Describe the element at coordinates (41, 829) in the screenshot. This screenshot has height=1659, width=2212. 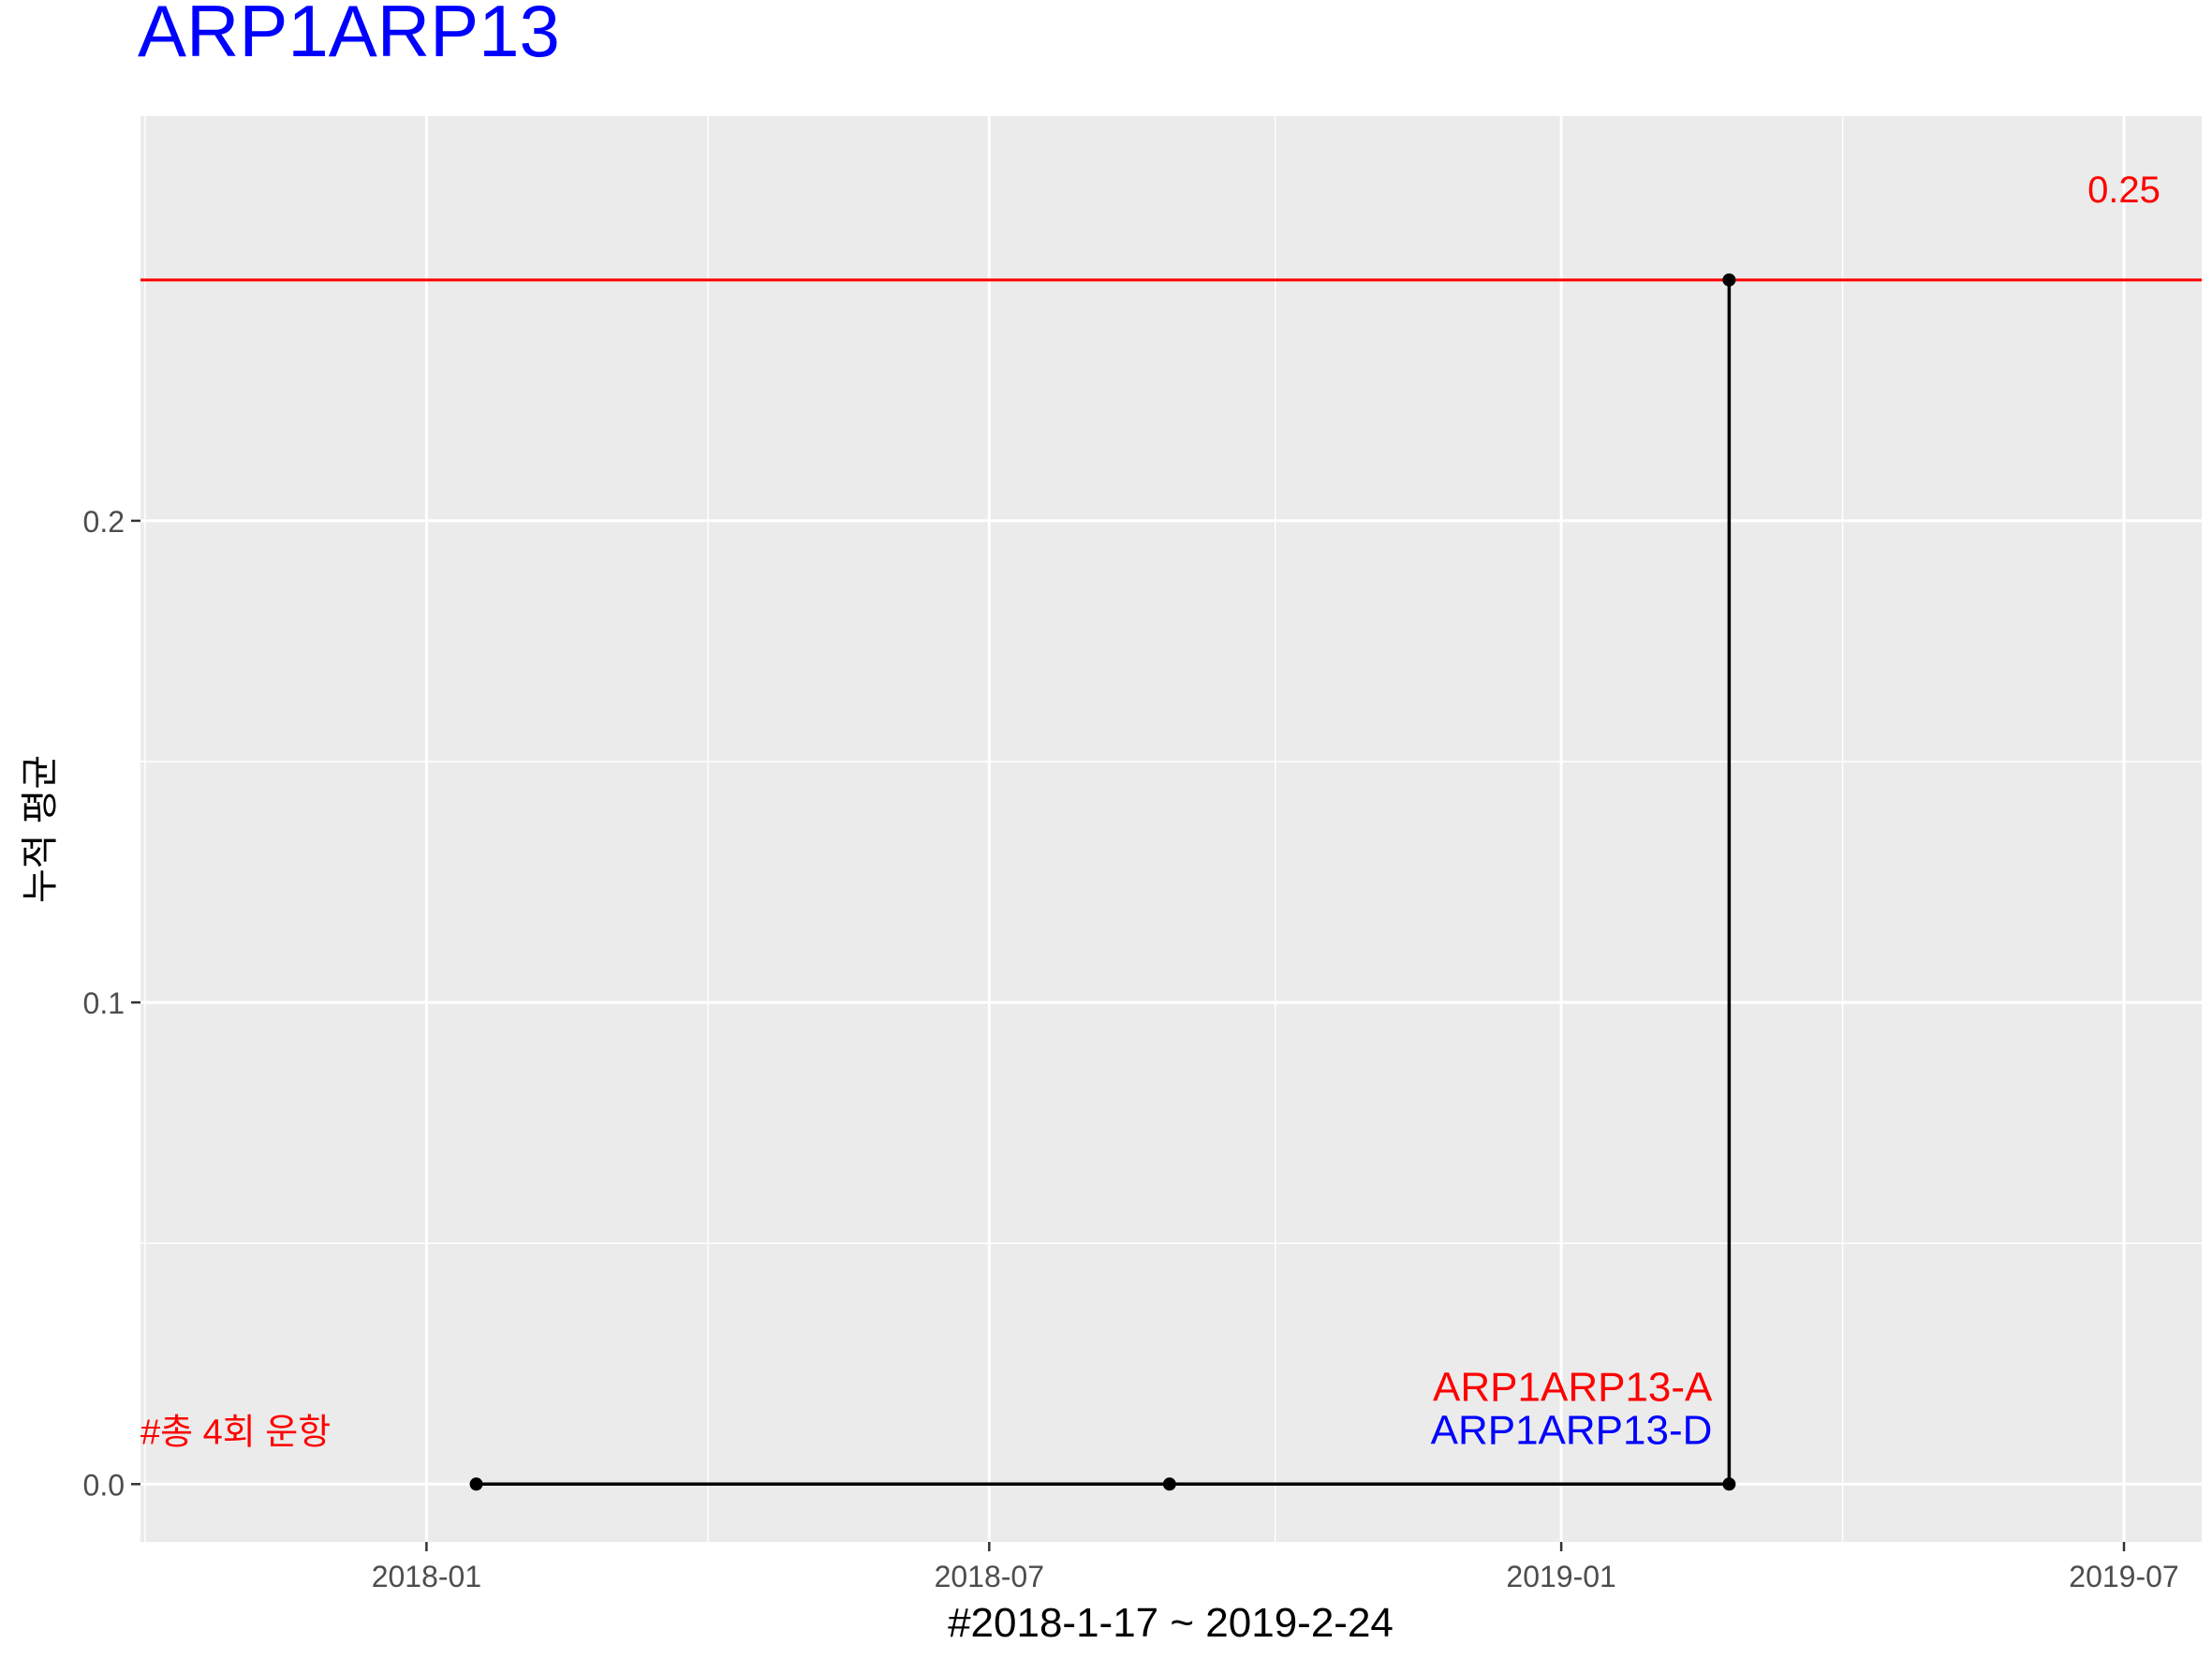
I see `y-axis-label: 누적 평균` at that location.